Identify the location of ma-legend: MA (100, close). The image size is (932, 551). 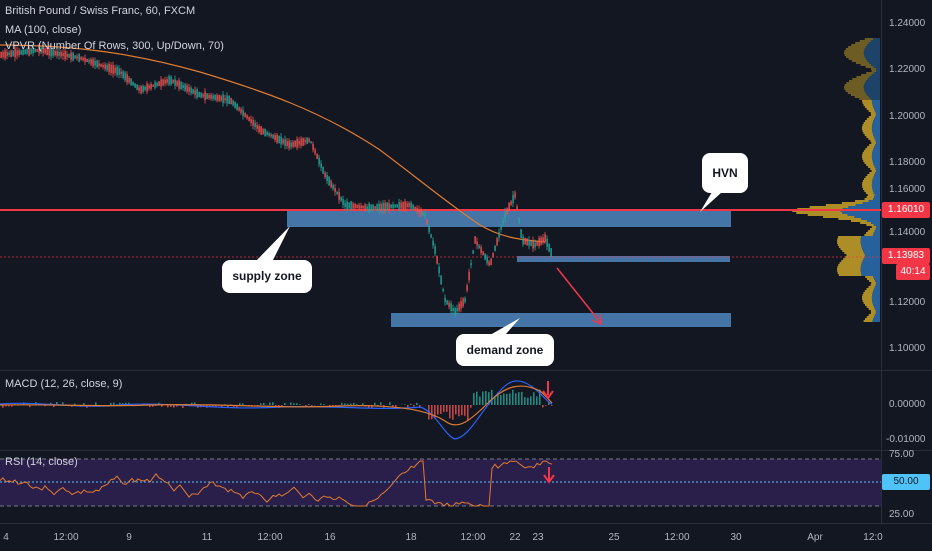
(43, 30).